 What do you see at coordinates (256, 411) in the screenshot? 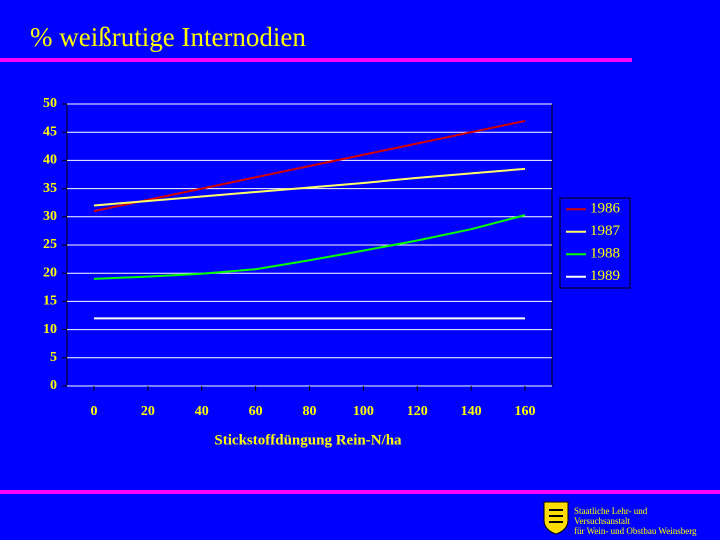
I see `x-tick-label: 60` at bounding box center [256, 411].